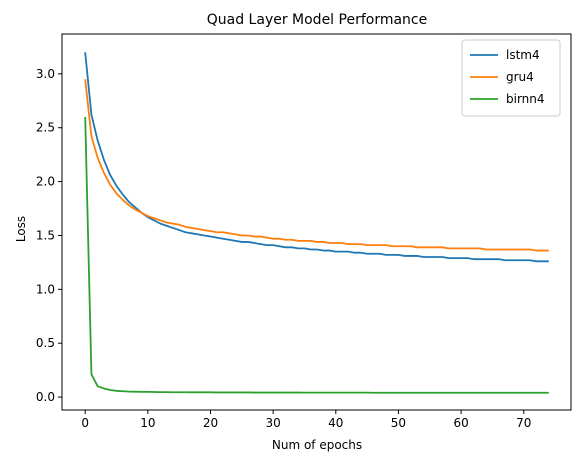 The image size is (572, 454). I want to click on legend-label-gru4: gru4, so click(520, 77).